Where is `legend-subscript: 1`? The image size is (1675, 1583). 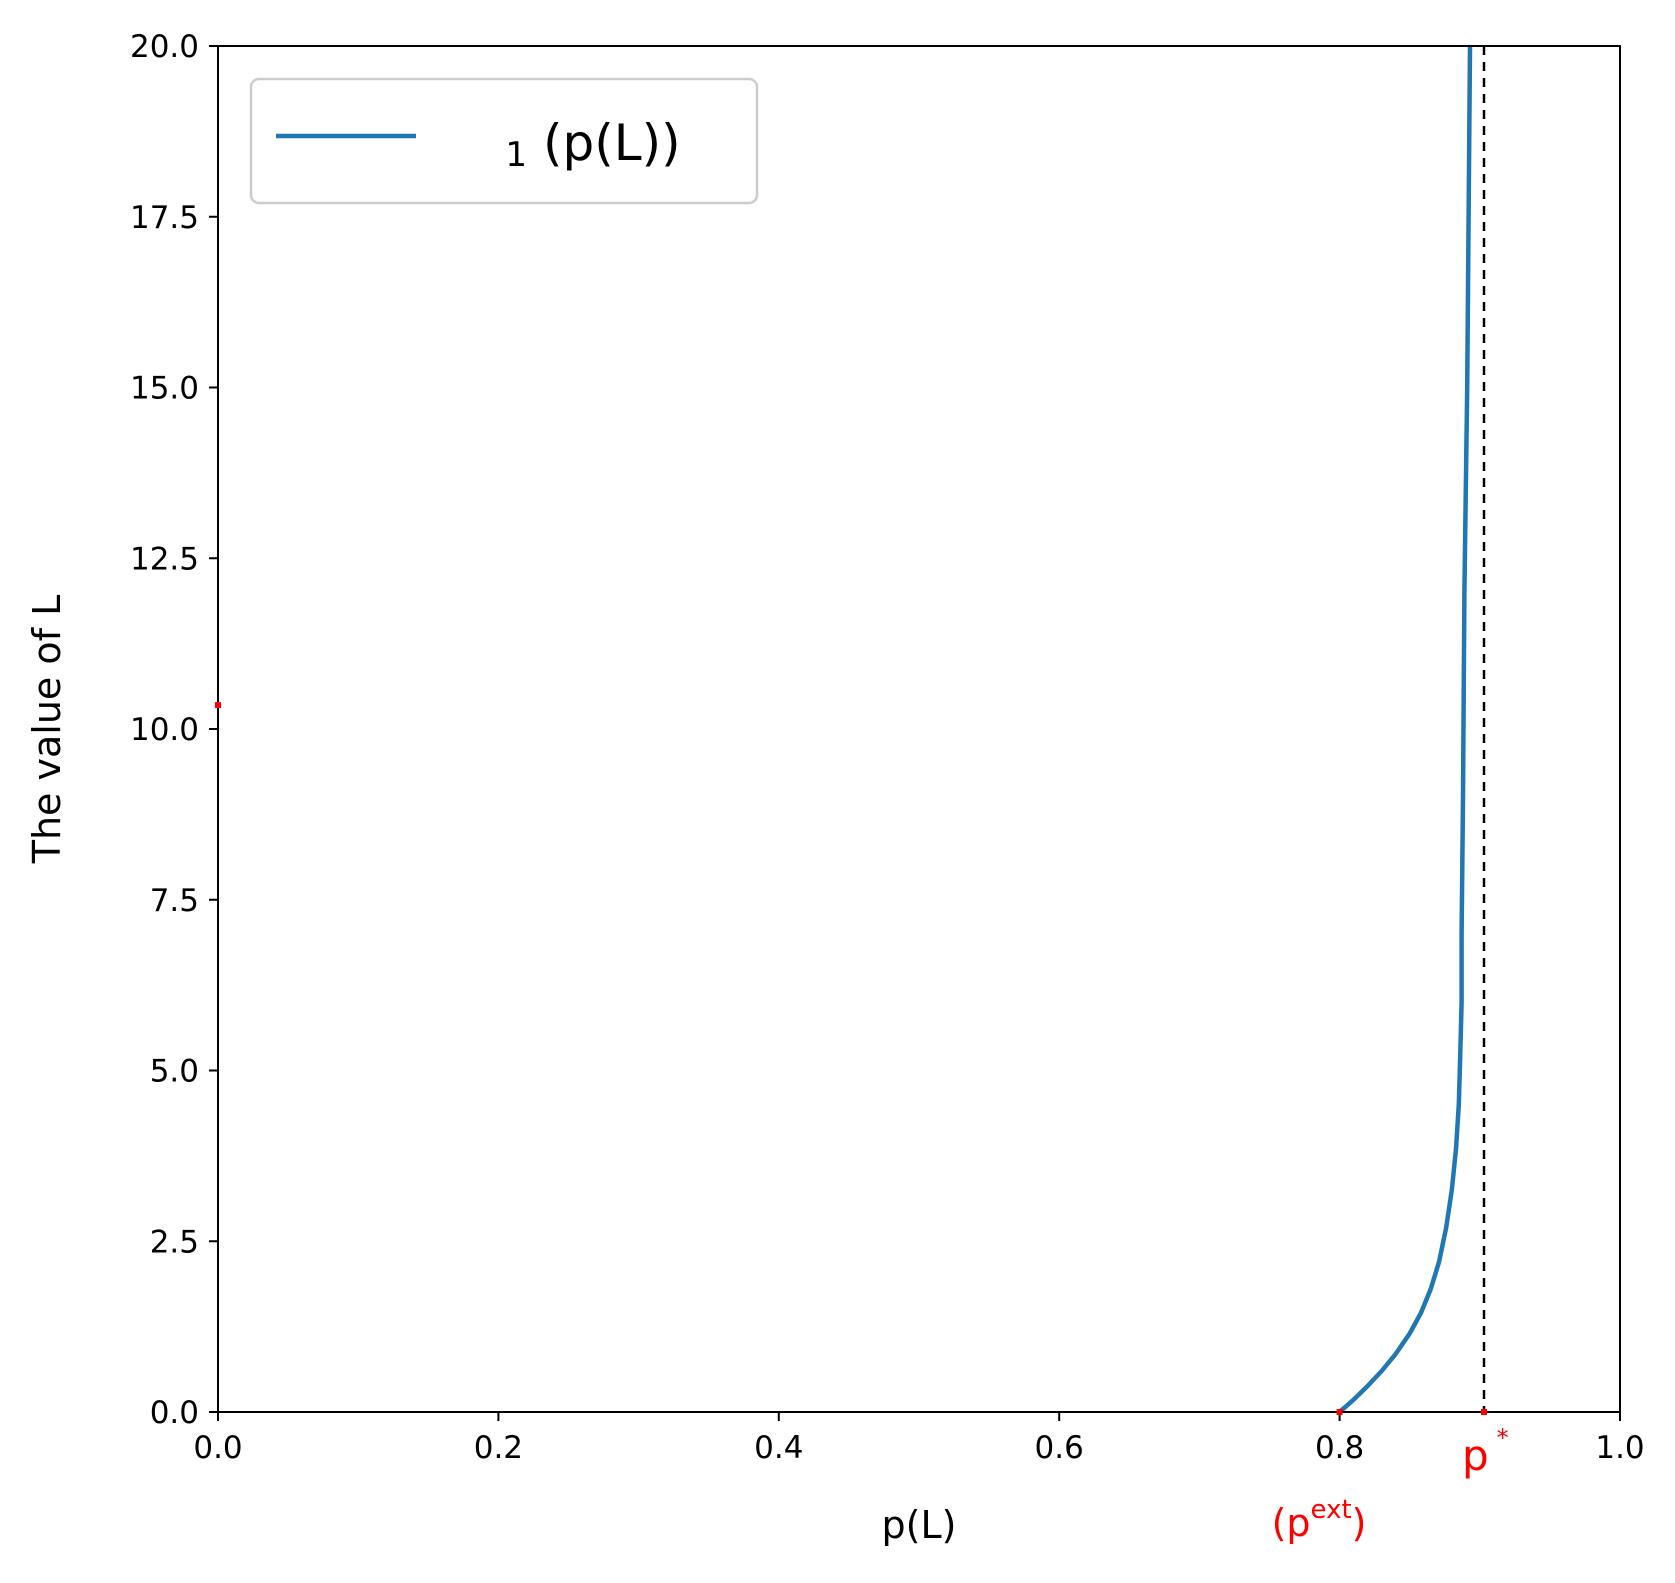 legend-subscript: 1 is located at coordinates (516, 155).